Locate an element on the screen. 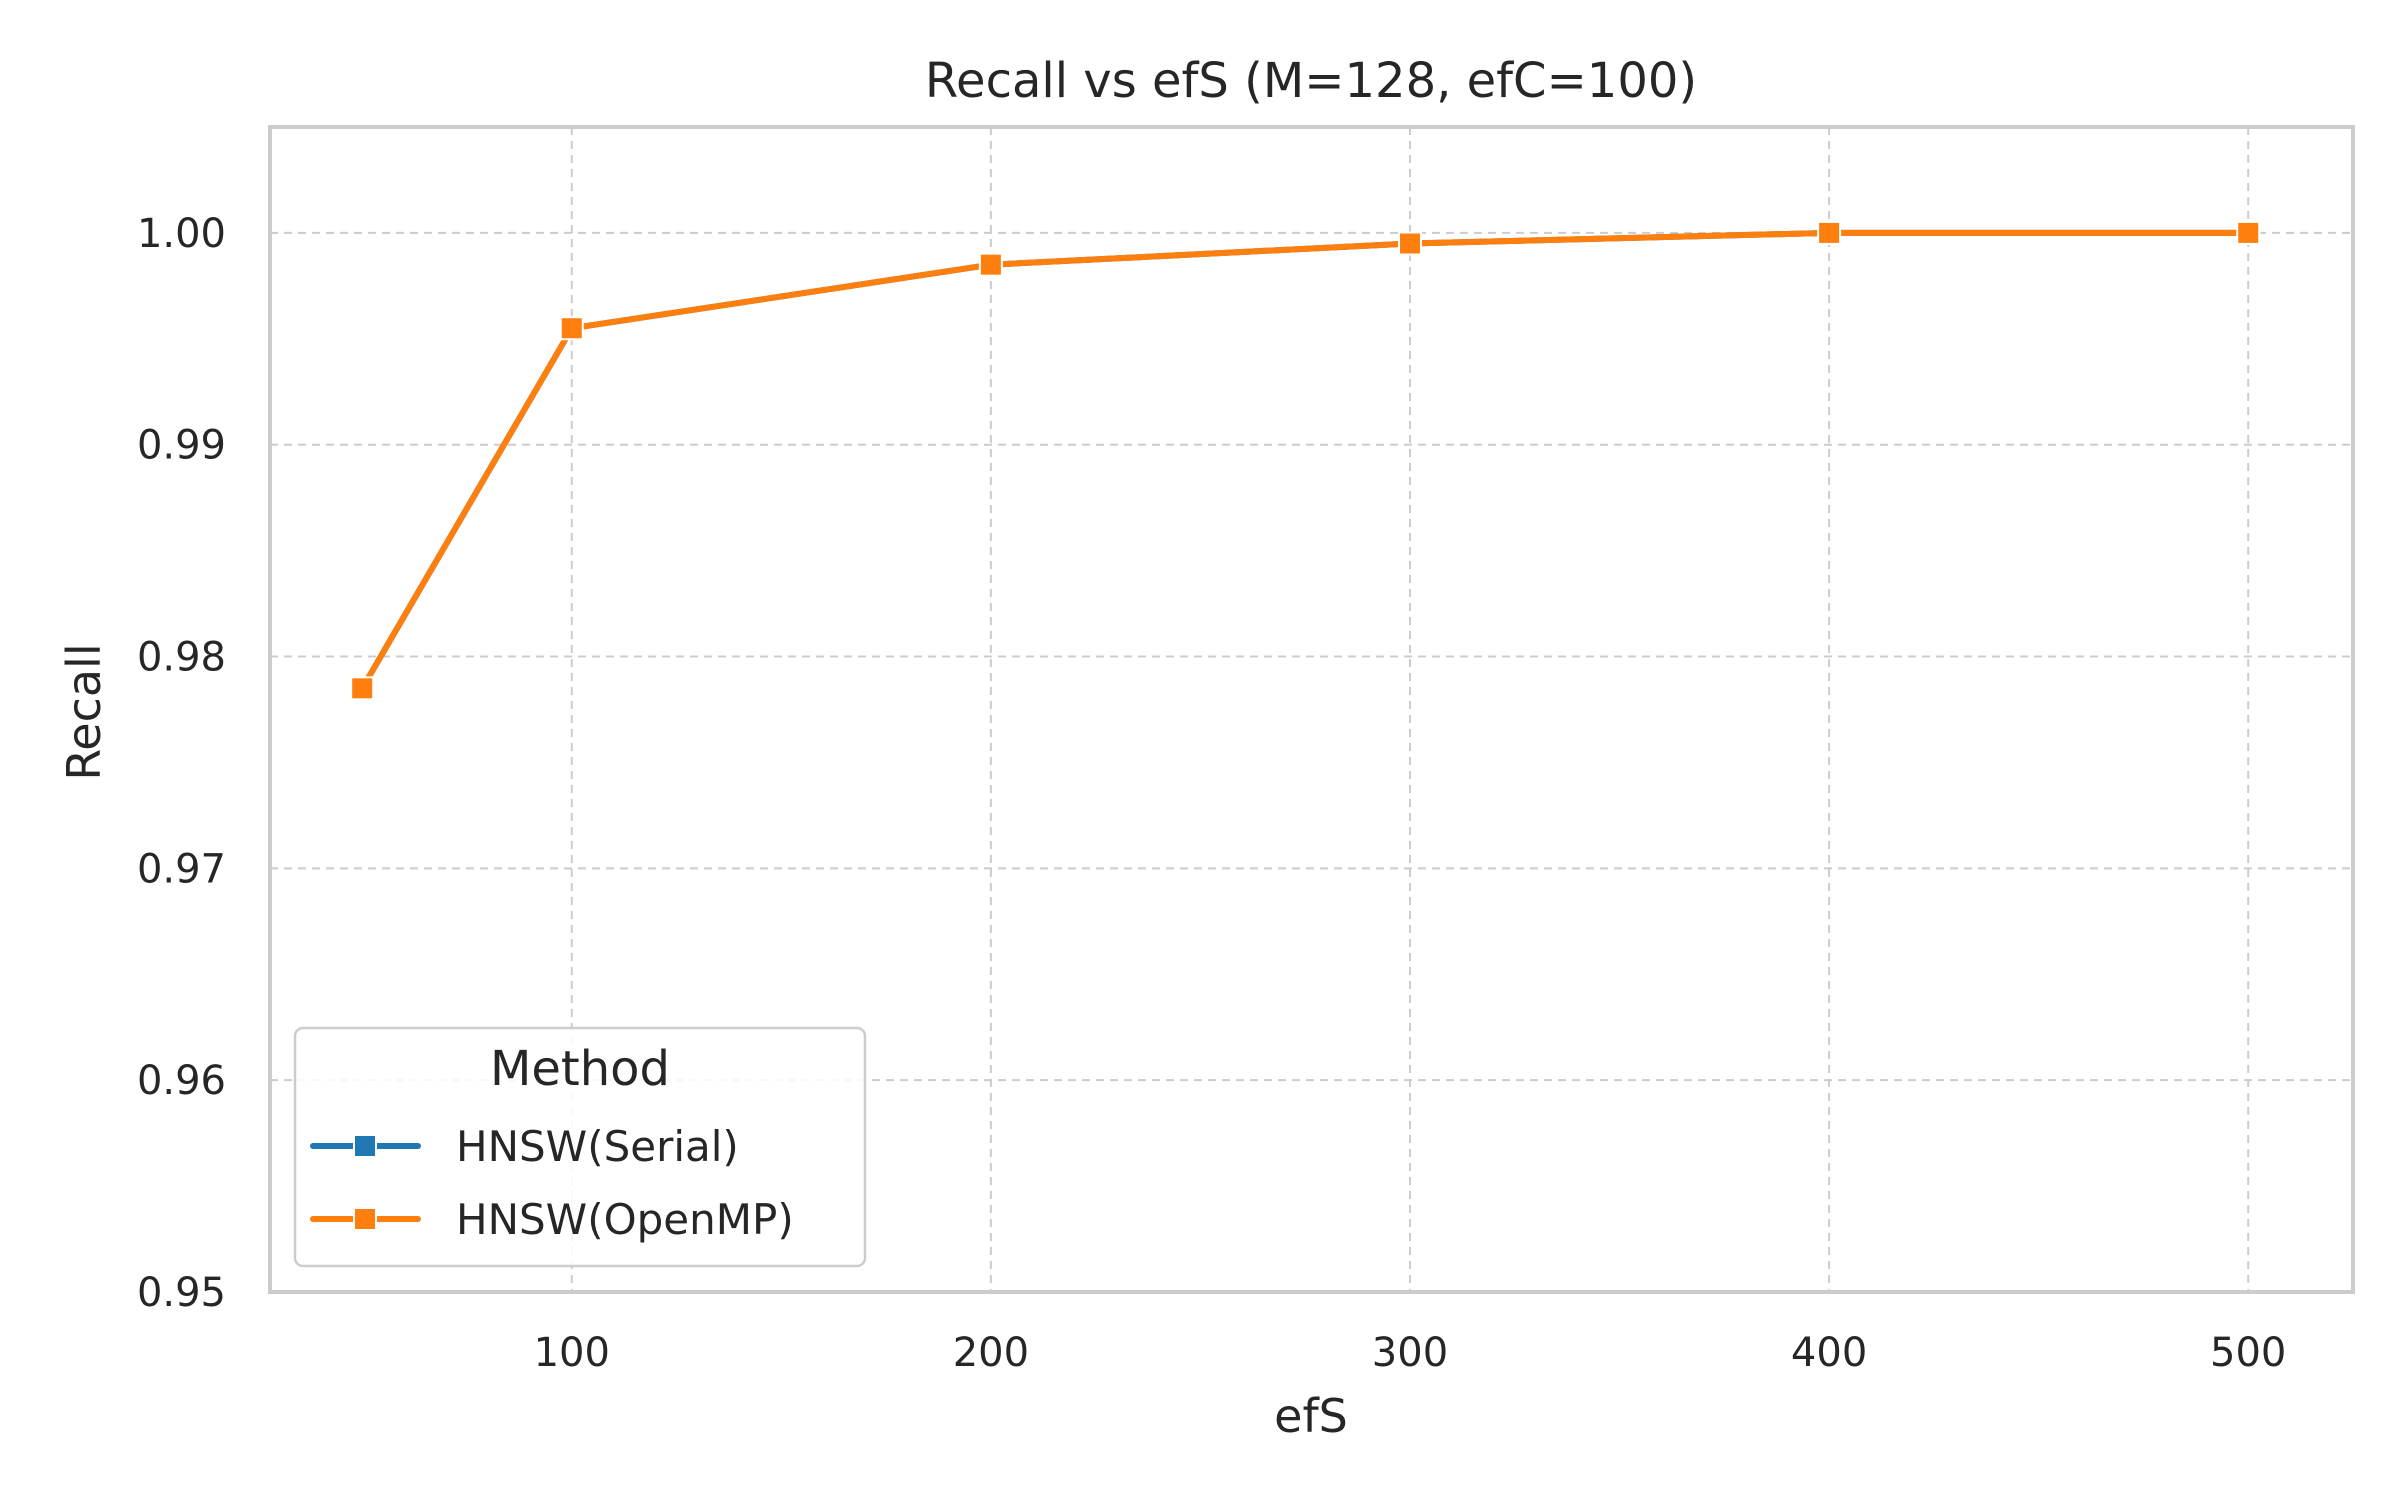  legend-item: HNSW(OpenMP) is located at coordinates (552, 1219).